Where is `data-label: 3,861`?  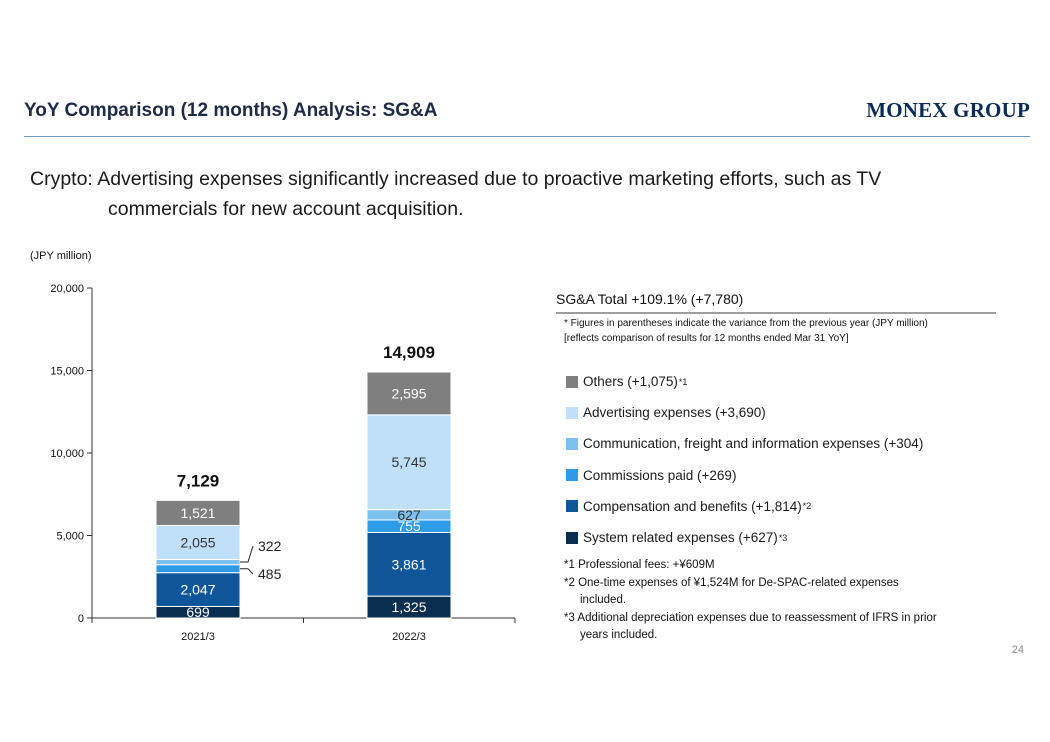
data-label: 3,861 is located at coordinates (408, 564).